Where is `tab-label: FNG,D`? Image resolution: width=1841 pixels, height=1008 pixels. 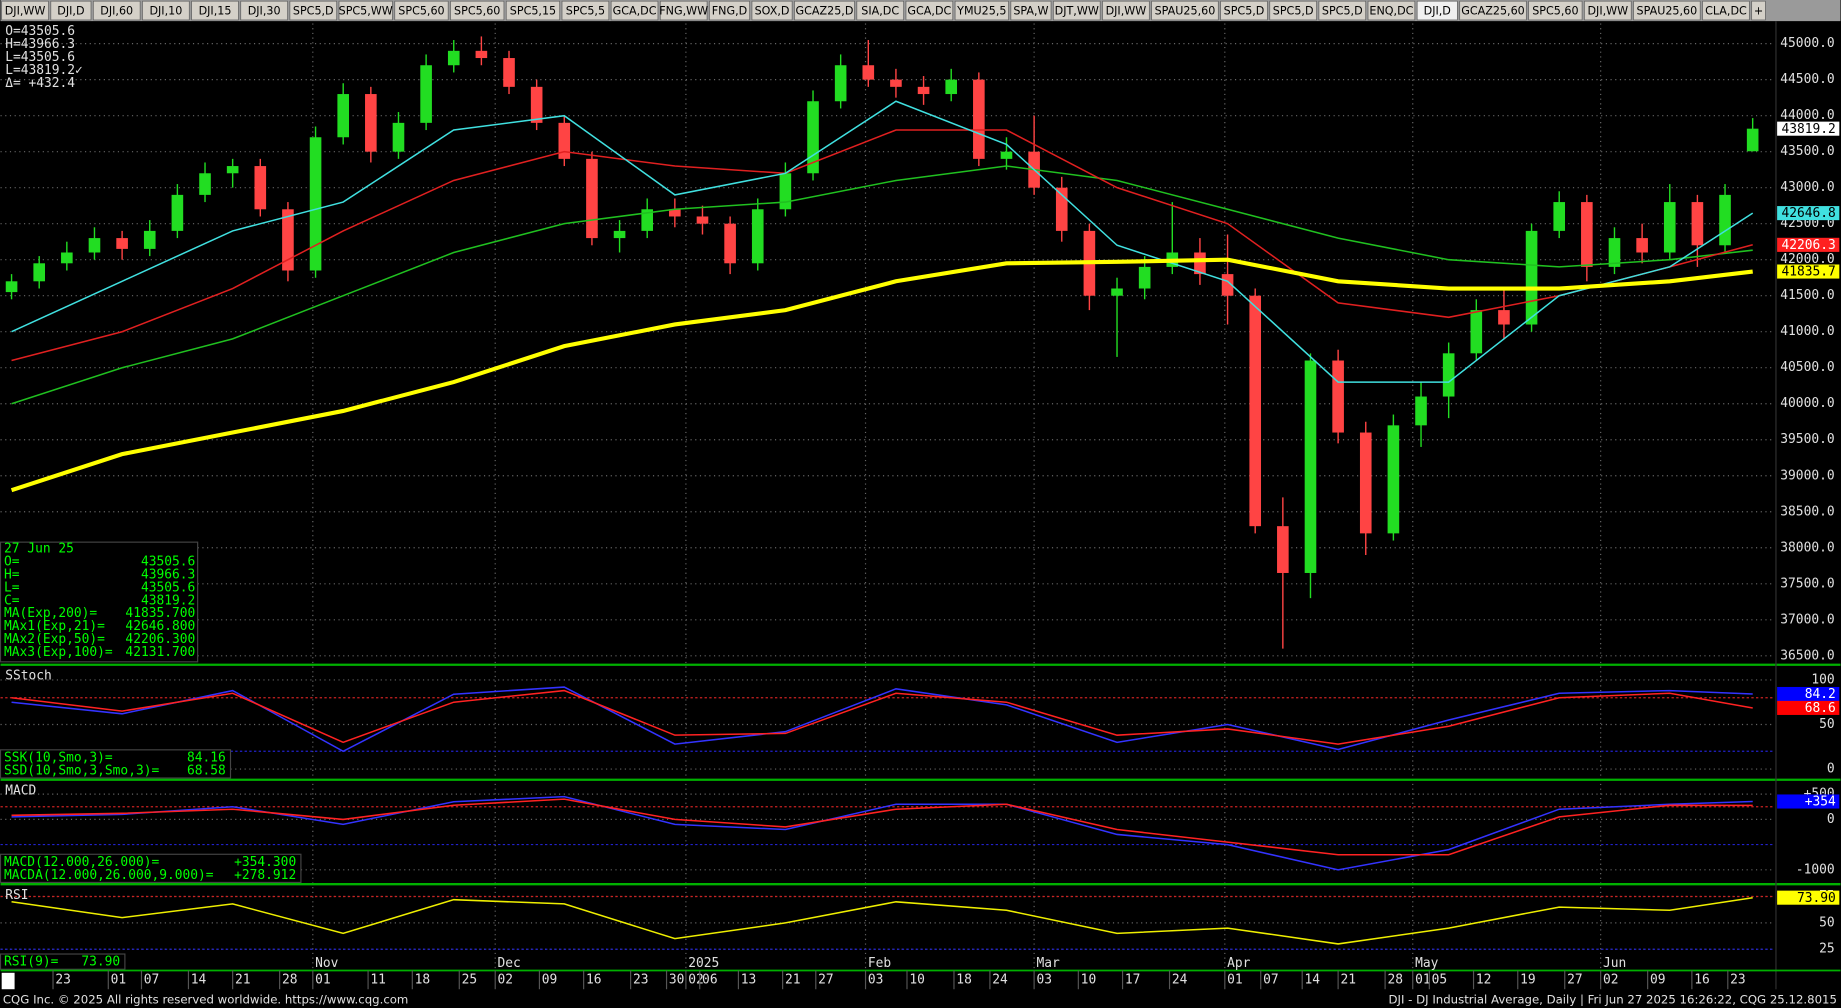
tab-label: FNG,D is located at coordinates (729, 11).